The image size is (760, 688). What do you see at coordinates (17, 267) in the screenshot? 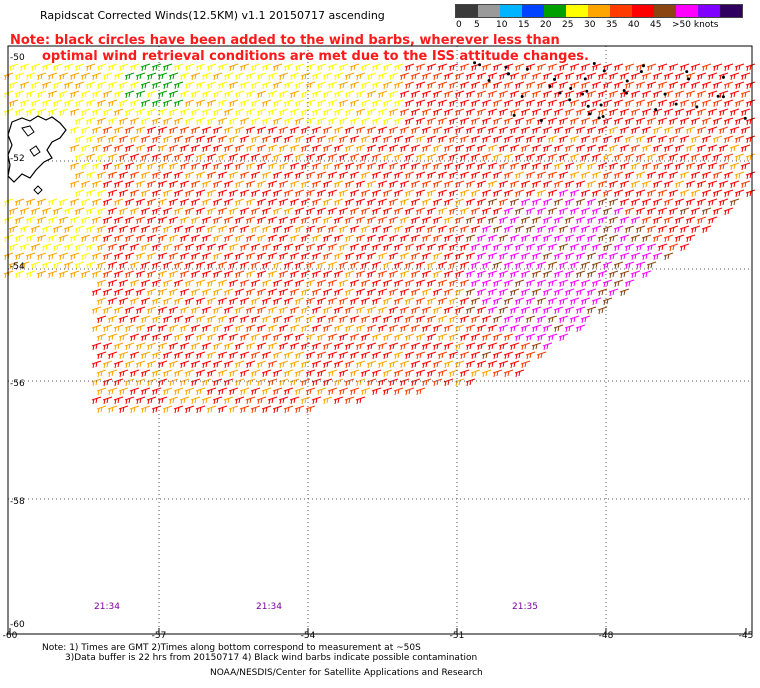
I see `lat-label-54: -54` at bounding box center [17, 267].